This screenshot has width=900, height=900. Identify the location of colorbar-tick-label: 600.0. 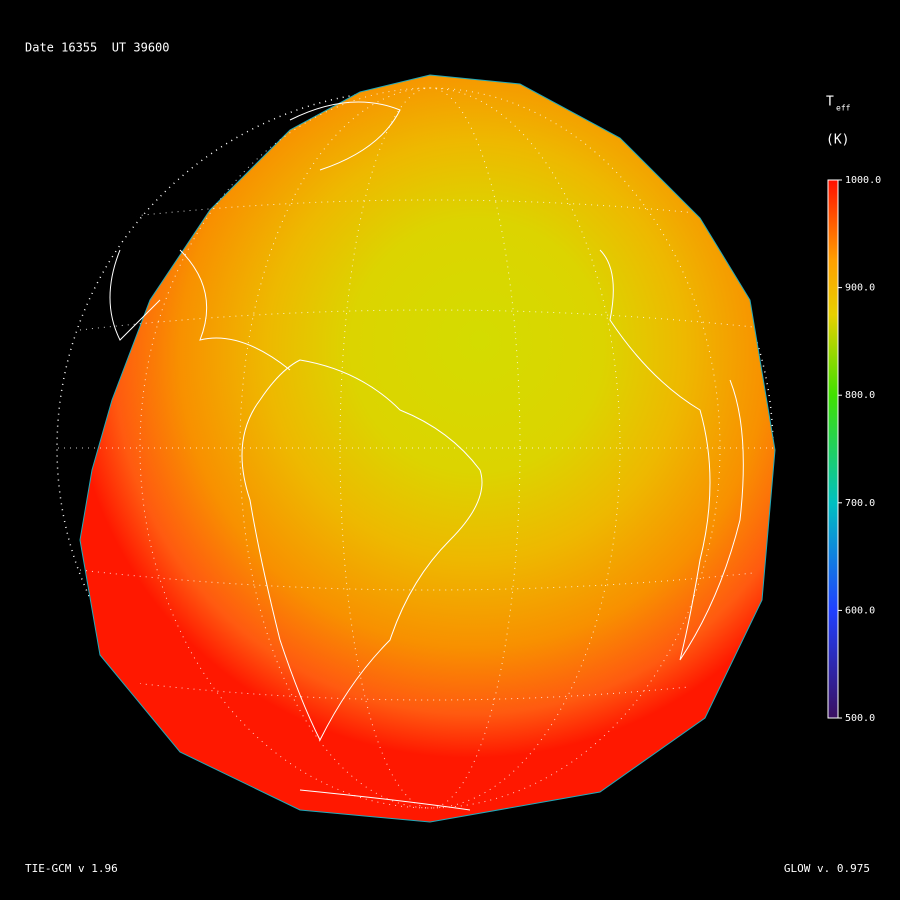
(860, 610).